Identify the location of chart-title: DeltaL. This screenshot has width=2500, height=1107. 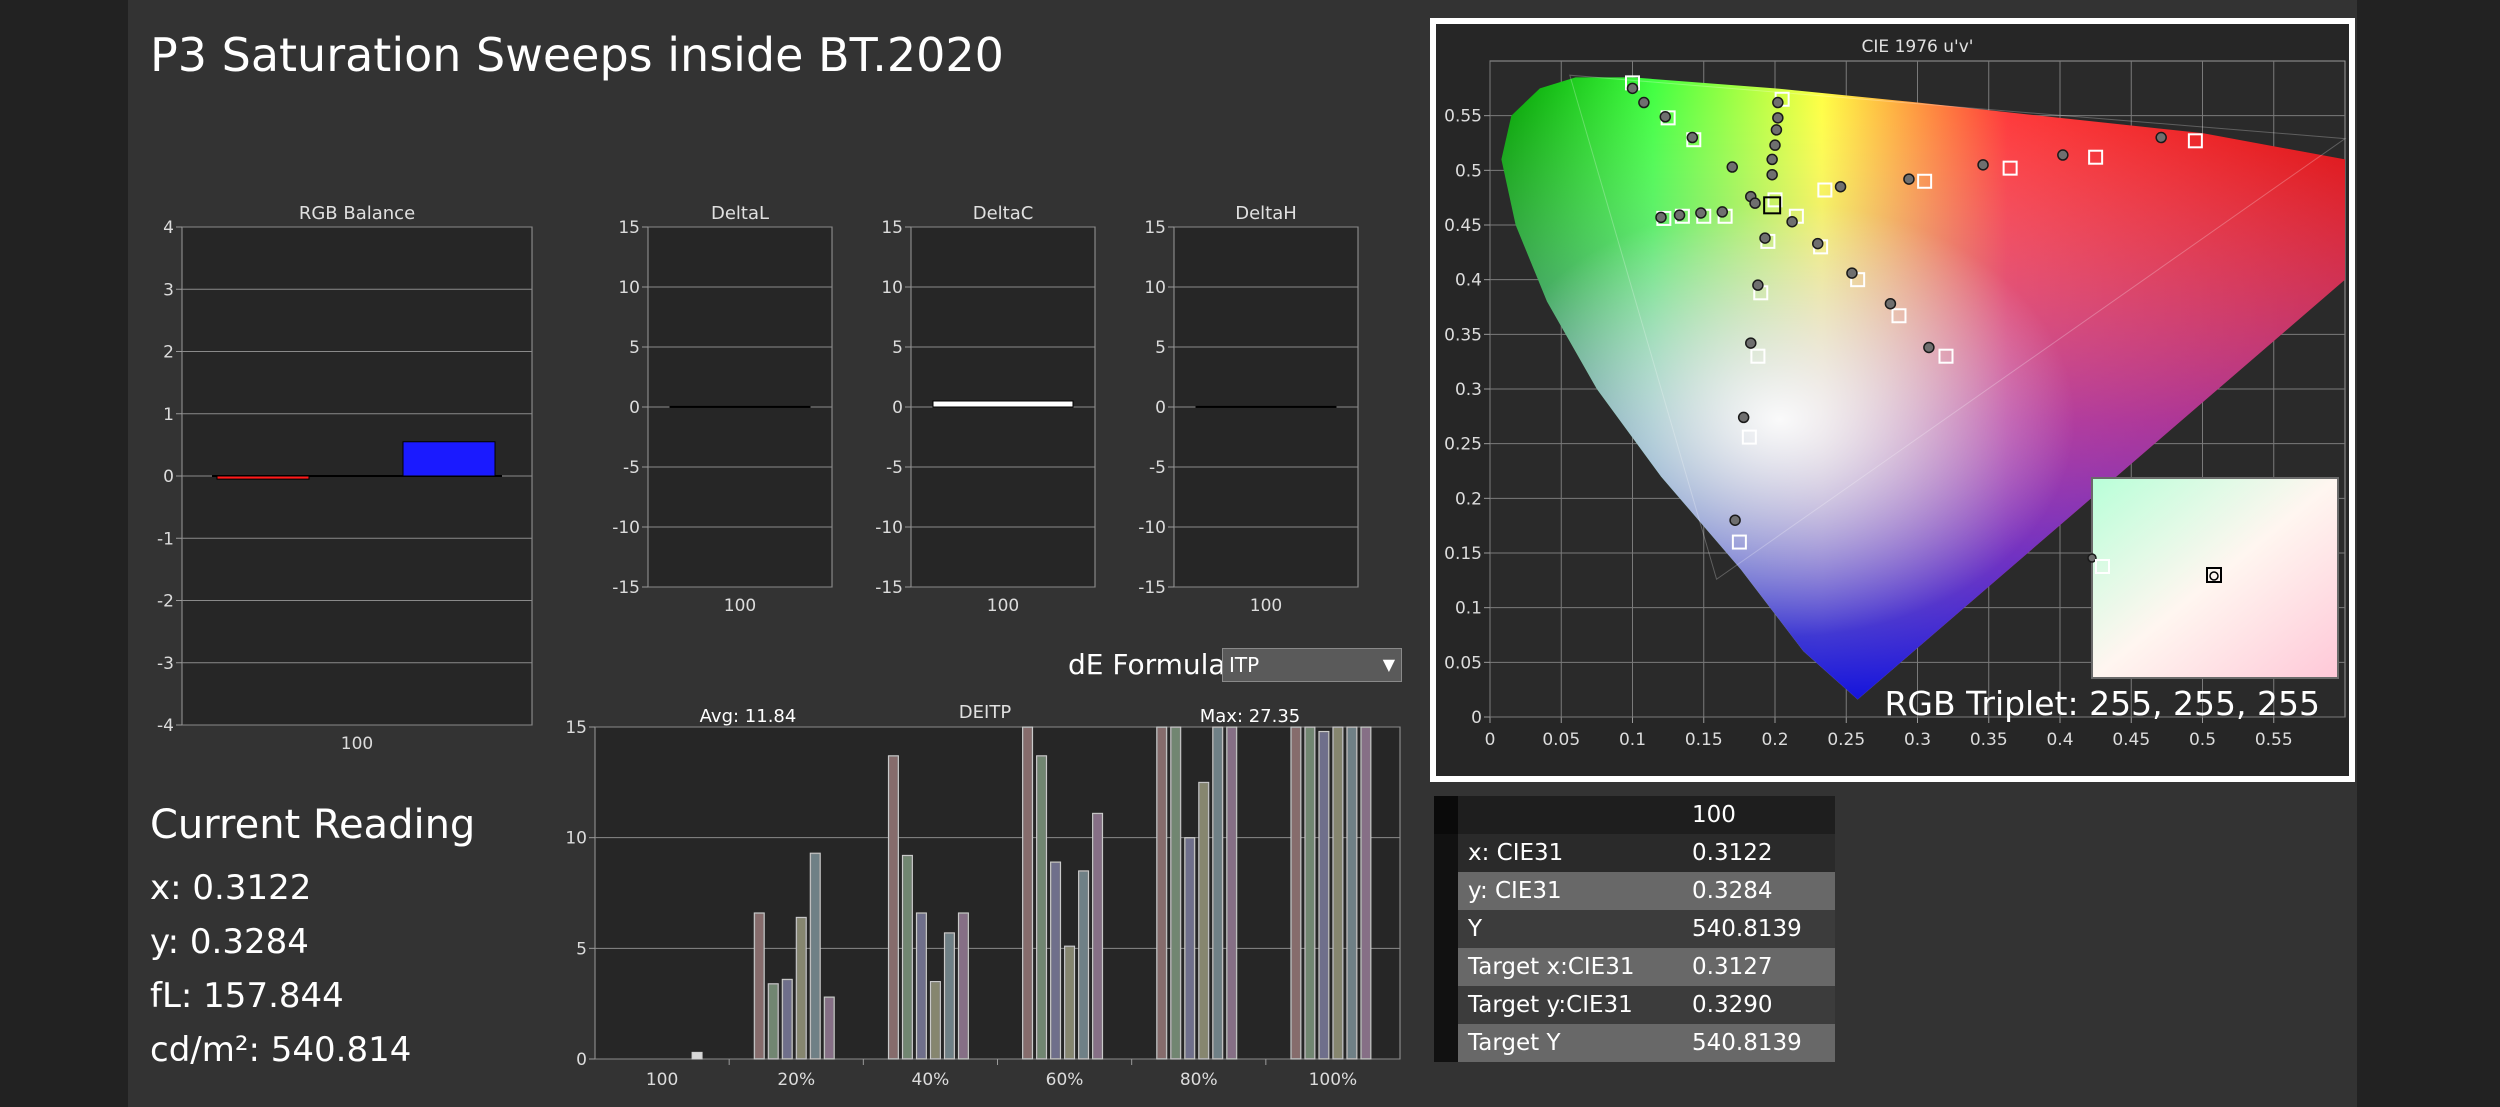
(740, 213).